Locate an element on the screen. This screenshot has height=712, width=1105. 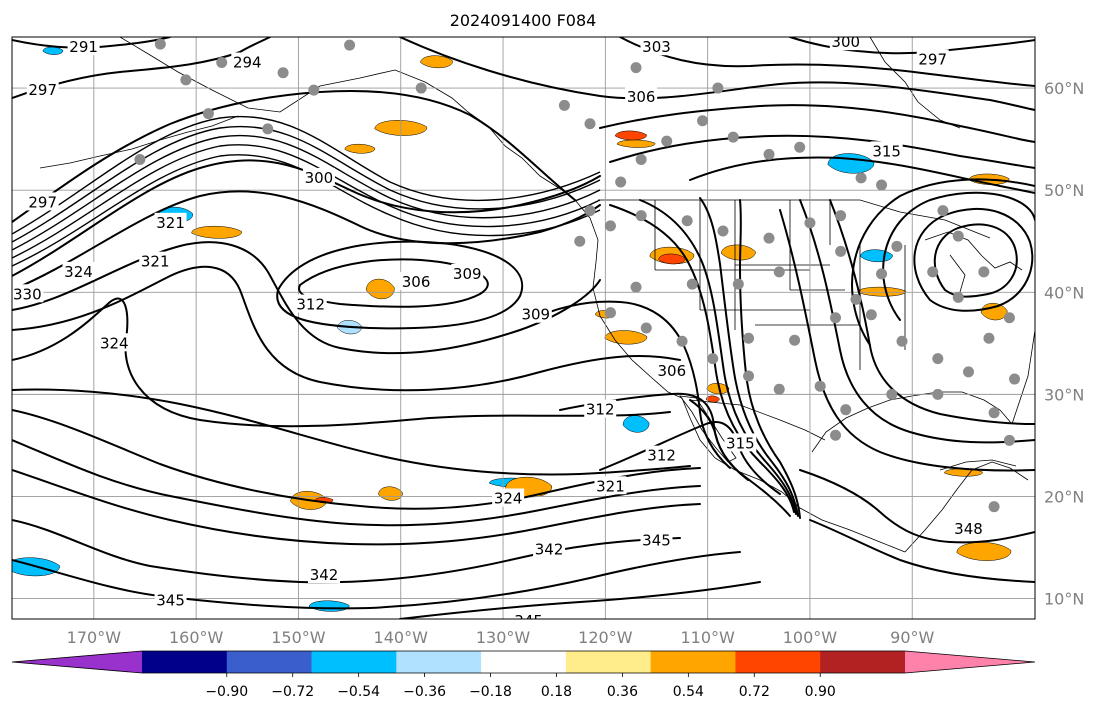
colorbar-tick-label: 0.54 is located at coordinates (688, 692).